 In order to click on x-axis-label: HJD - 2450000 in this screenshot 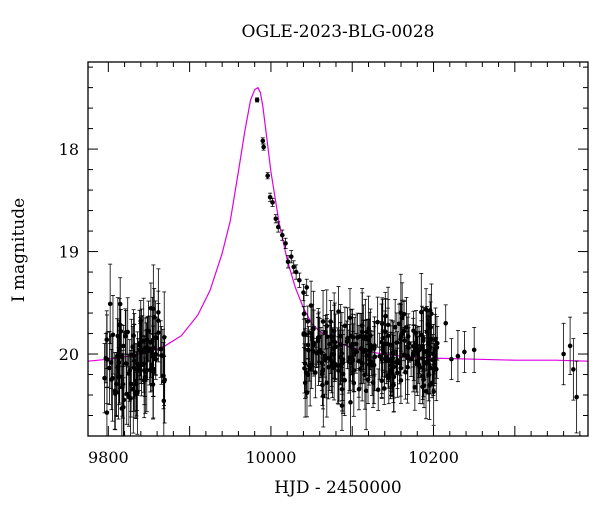, I will do `click(338, 488)`.